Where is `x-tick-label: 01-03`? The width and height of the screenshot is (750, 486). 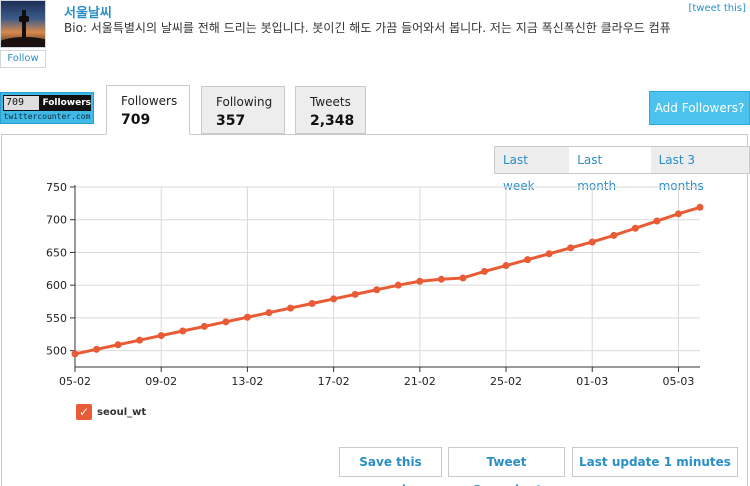
x-tick-label: 01-03 is located at coordinates (592, 381).